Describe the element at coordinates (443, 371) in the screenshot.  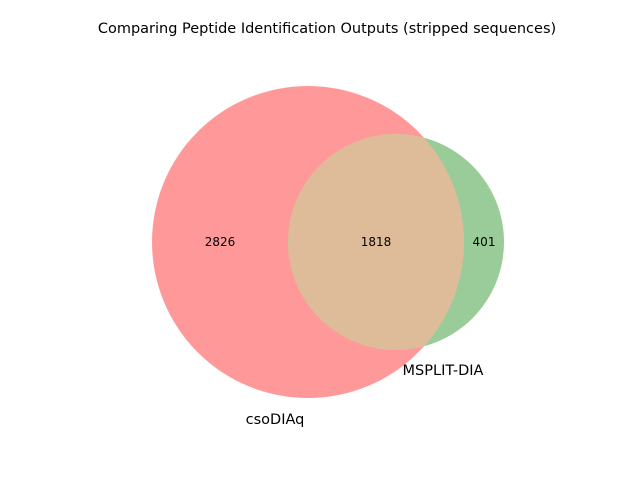
I see `msplit-dia-label: MSPLIT-DIA` at that location.